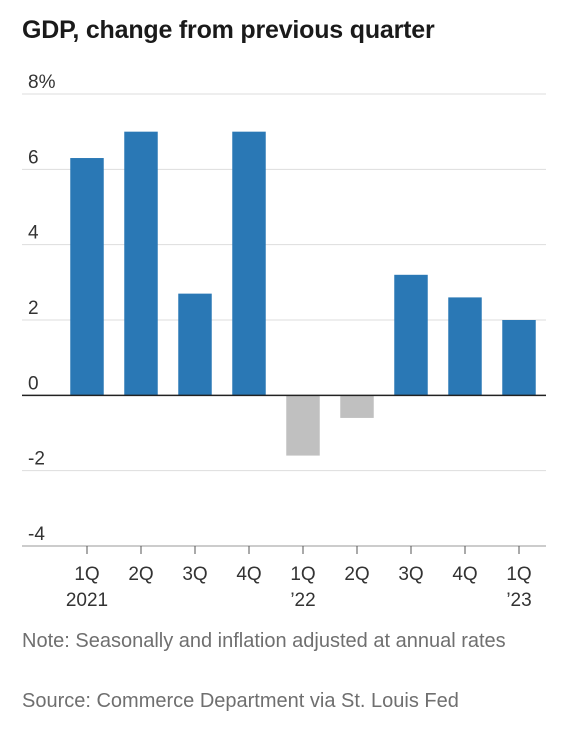  What do you see at coordinates (36, 459) in the screenshot?
I see `y-tick-label: -2` at bounding box center [36, 459].